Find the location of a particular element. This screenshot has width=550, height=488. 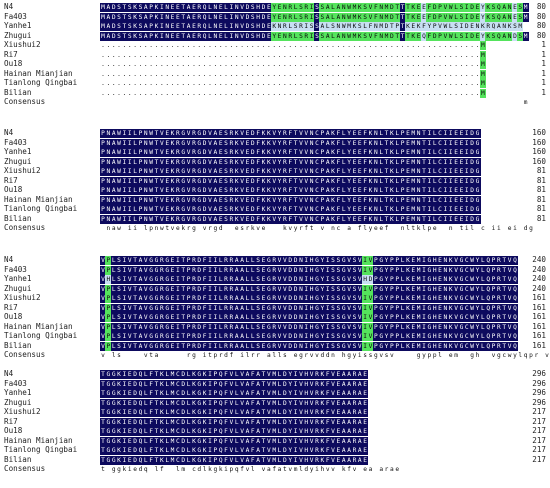

consensus-residue: h is located at coordinates (343, 355).